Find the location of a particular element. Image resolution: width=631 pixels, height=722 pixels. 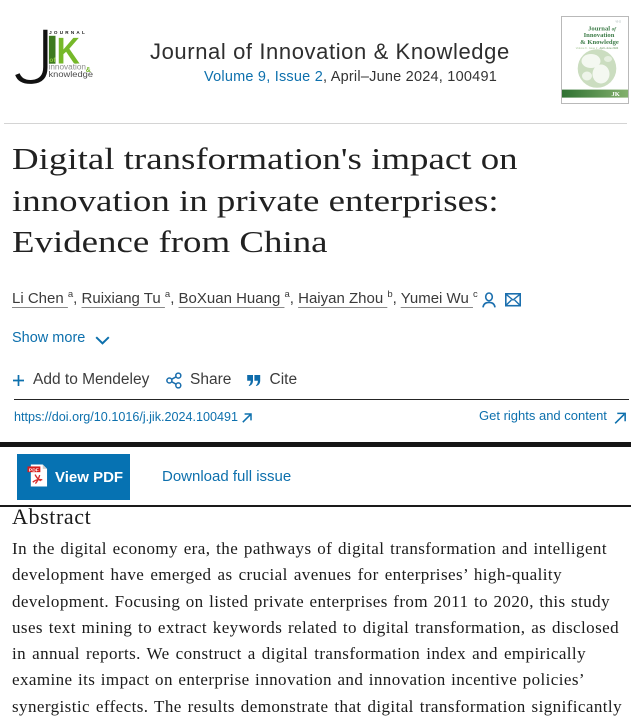

svg-text: PDF is located at coordinates (34, 470).